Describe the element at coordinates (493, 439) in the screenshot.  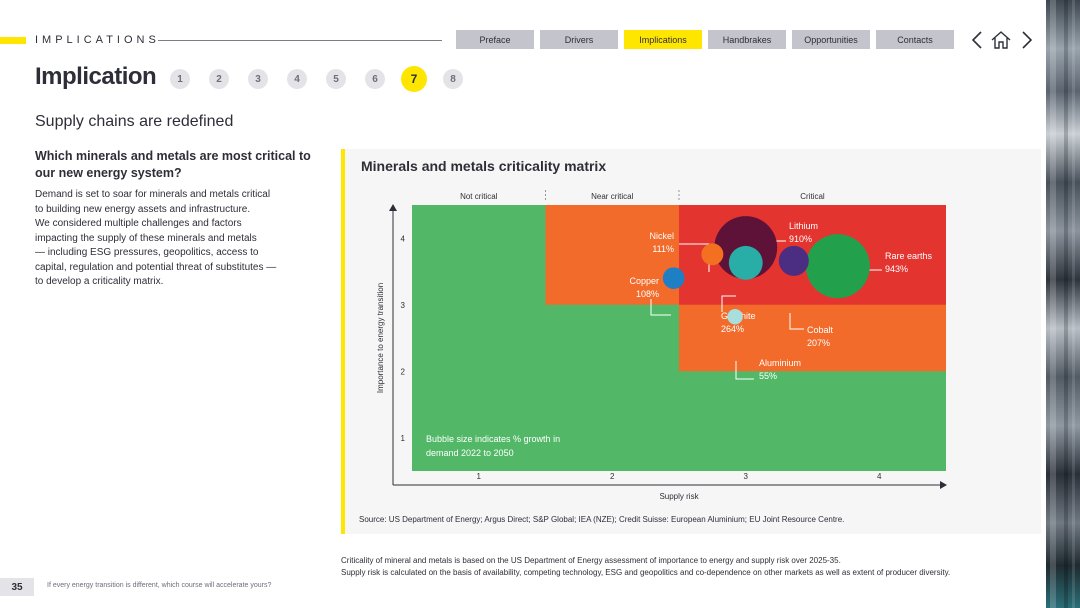
I see `size-note-line: Bubble size indicates % growth in` at that location.